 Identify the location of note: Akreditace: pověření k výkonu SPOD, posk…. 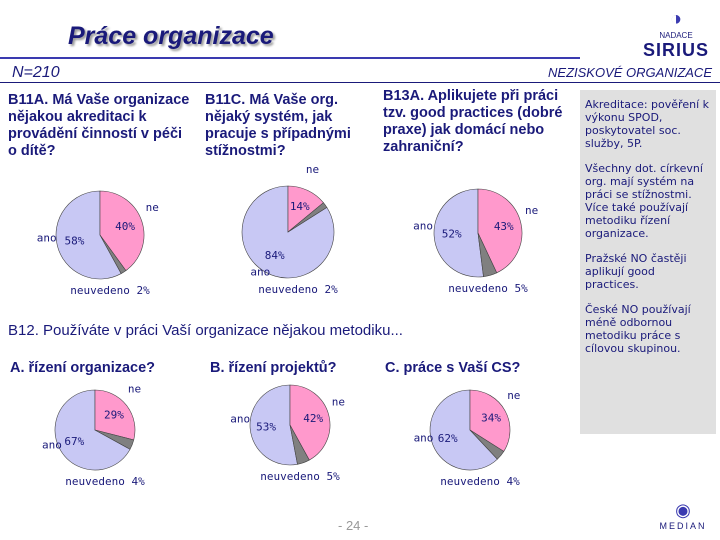
(647, 124).